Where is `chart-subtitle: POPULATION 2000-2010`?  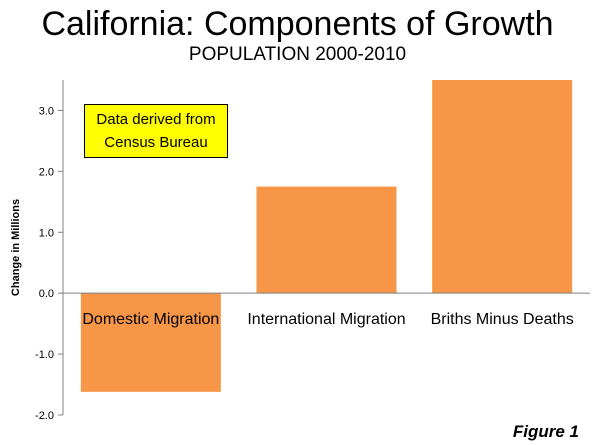
chart-subtitle: POPULATION 2000-2010 is located at coordinates (297, 54).